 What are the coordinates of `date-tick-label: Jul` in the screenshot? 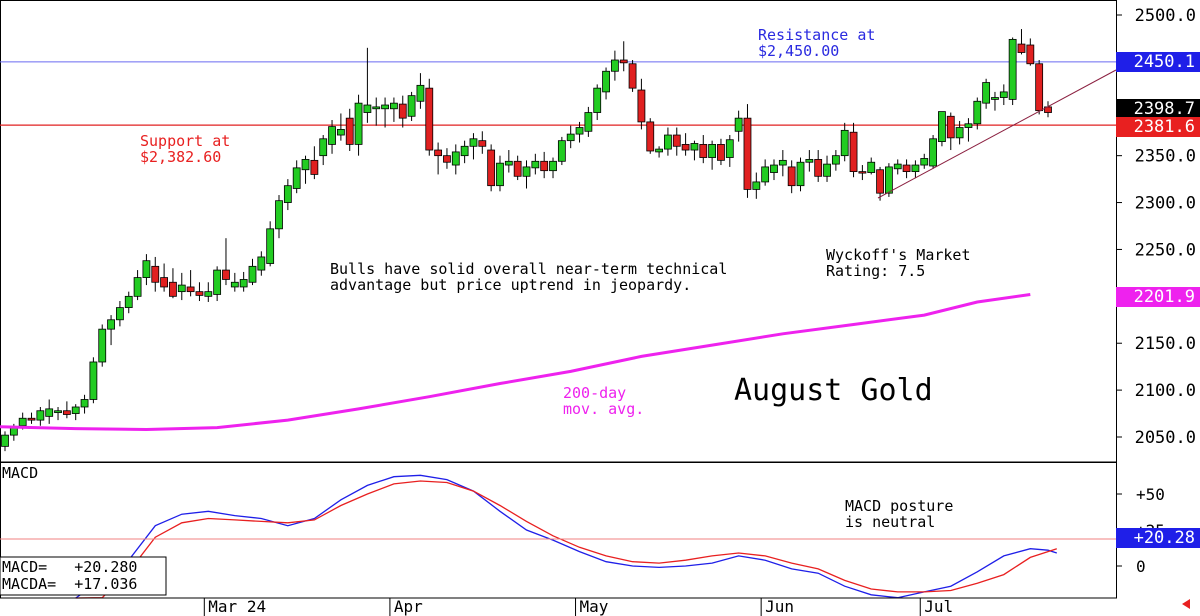 It's located at (938, 606).